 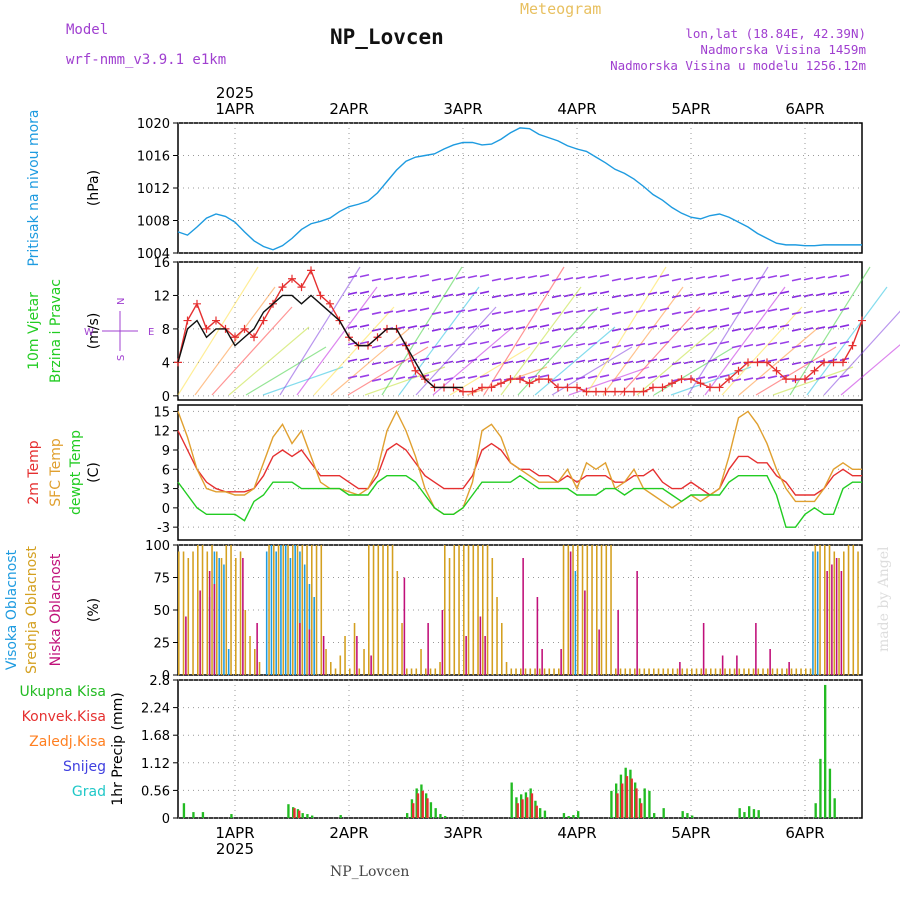 I want to click on footer-station: NP_Lovcen, so click(x=369, y=872).